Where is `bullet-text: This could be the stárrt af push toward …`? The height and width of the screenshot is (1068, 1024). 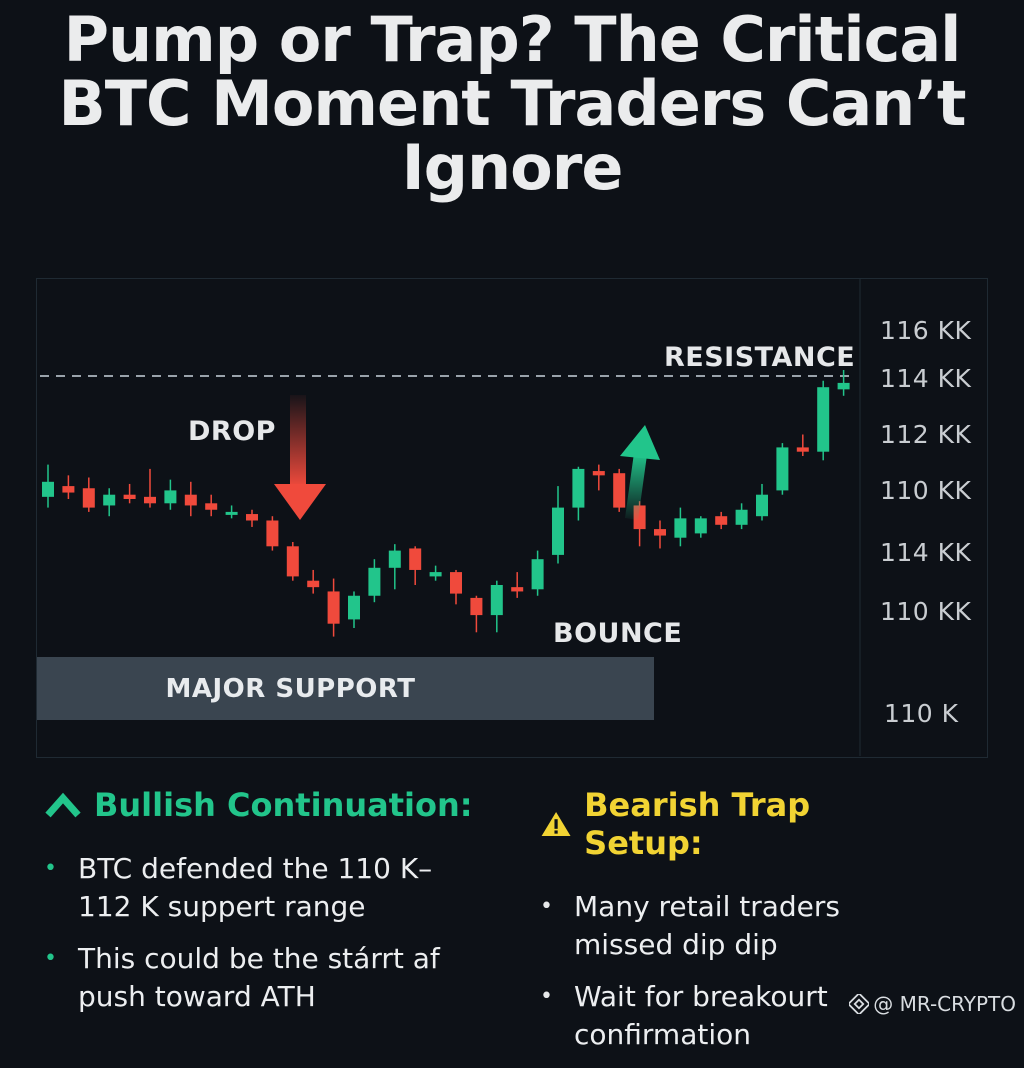
bullet-text: This could be the stárrt af push toward … is located at coordinates (259, 977).